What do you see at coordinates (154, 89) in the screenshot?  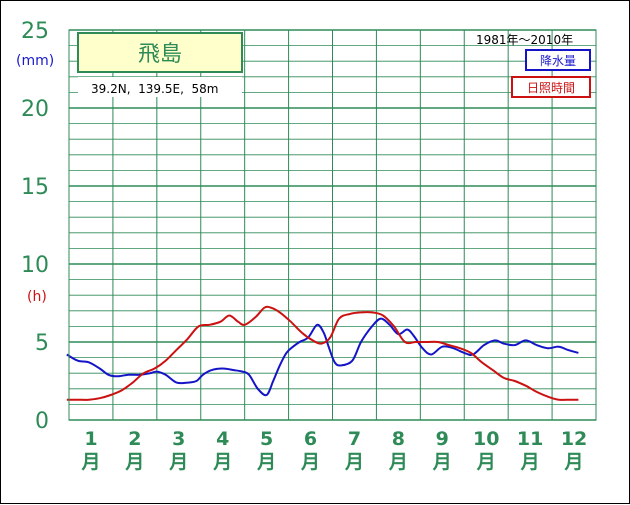 I see `location-label: 39.2N, 139.5E, 58m` at bounding box center [154, 89].